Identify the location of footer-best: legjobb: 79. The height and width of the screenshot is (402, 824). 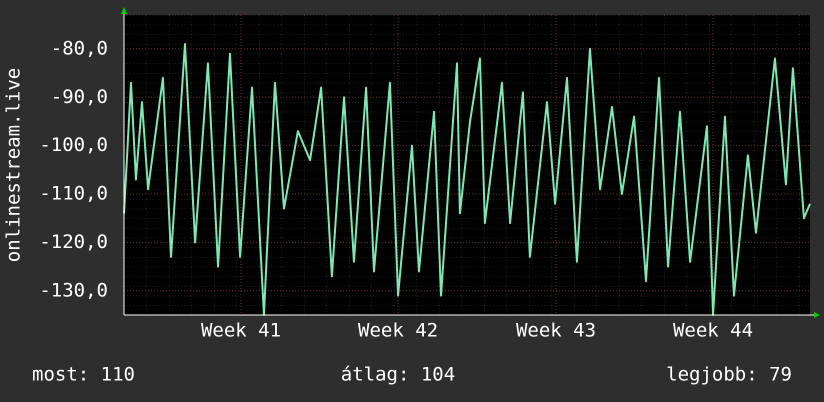
(729, 375).